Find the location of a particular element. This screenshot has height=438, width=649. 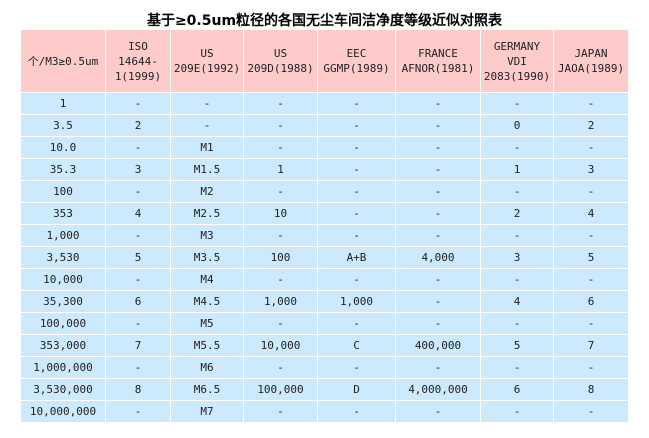

column-header-line: 209E(1992) is located at coordinates (207, 68).